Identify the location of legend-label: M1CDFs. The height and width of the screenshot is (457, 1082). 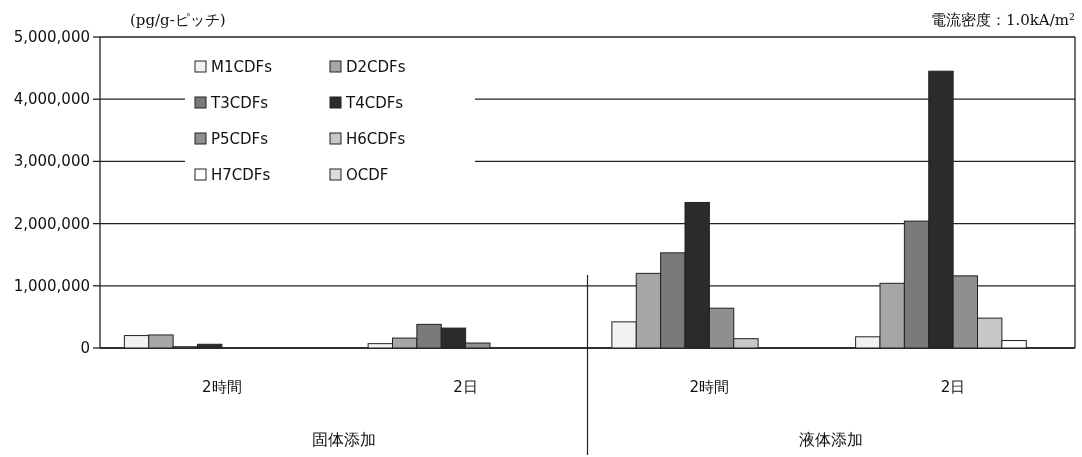
(242, 67).